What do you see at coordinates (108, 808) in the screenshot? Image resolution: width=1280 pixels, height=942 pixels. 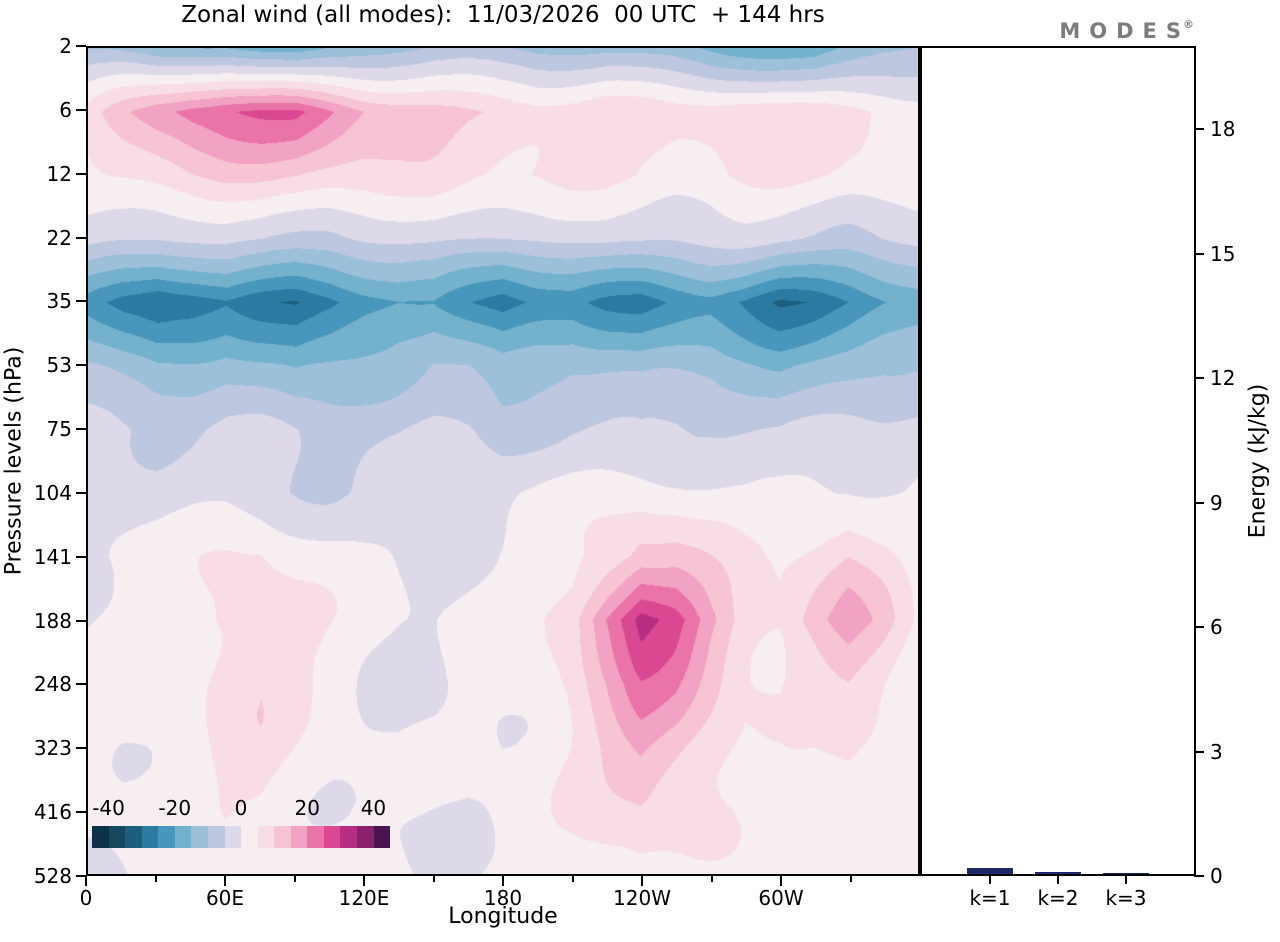 I see `colorbar-tick-label: -40` at bounding box center [108, 808].